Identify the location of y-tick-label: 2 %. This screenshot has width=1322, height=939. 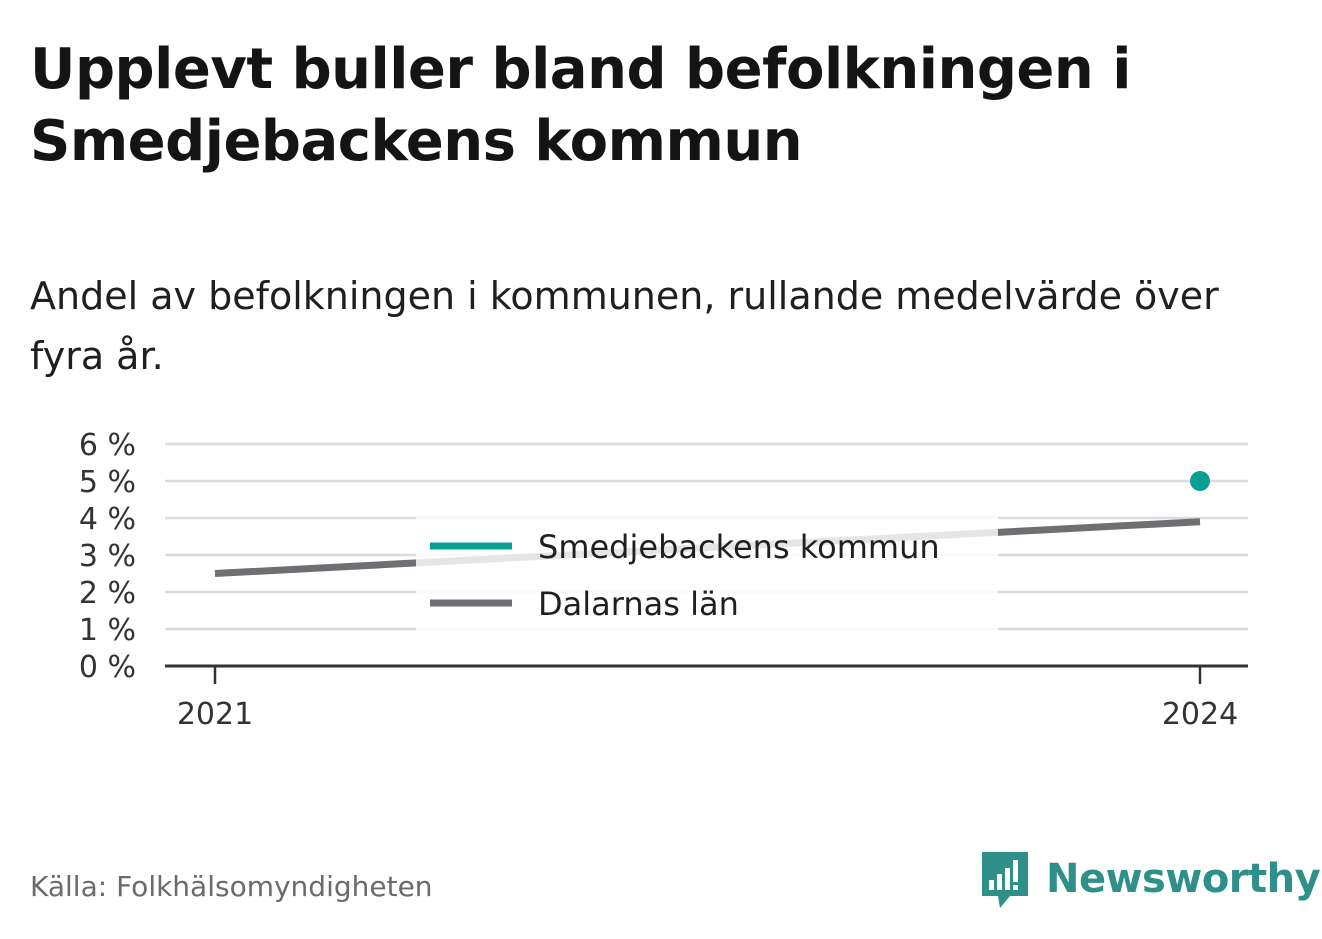
(107, 593).